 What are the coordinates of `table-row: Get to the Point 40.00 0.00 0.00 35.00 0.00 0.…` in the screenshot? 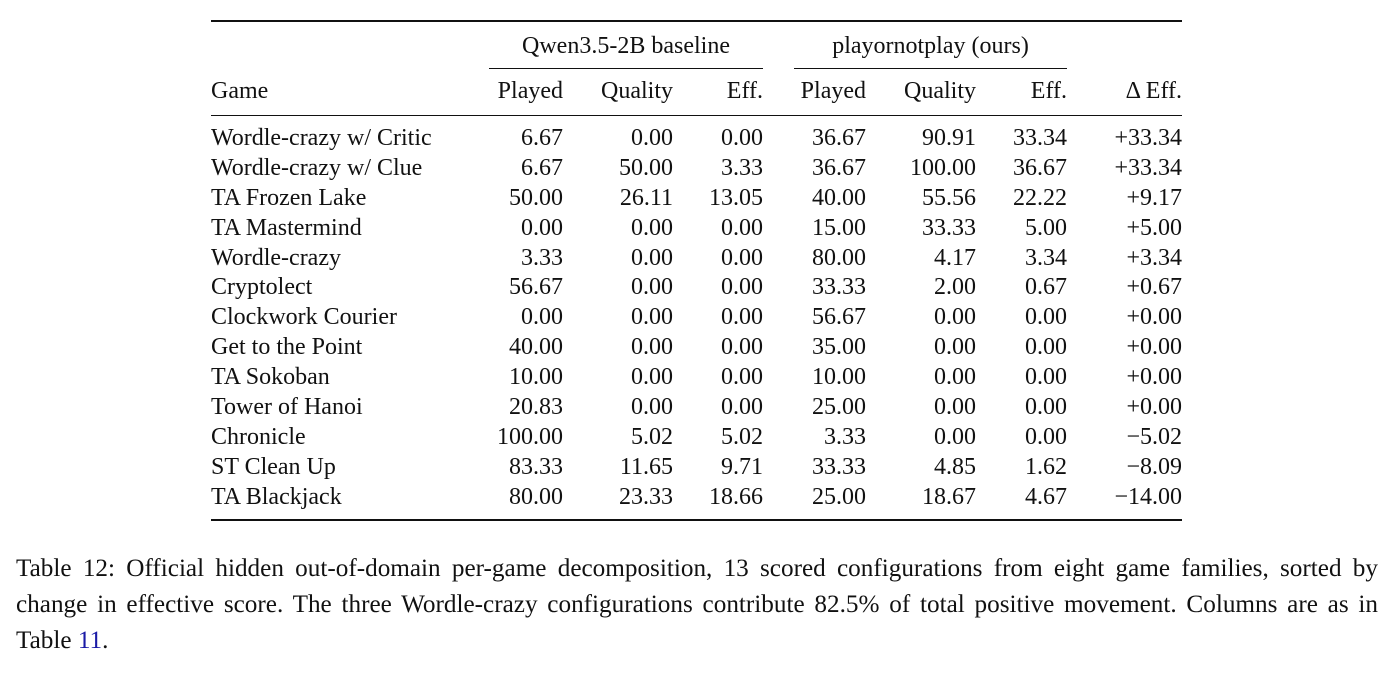 It's located at (696, 347).